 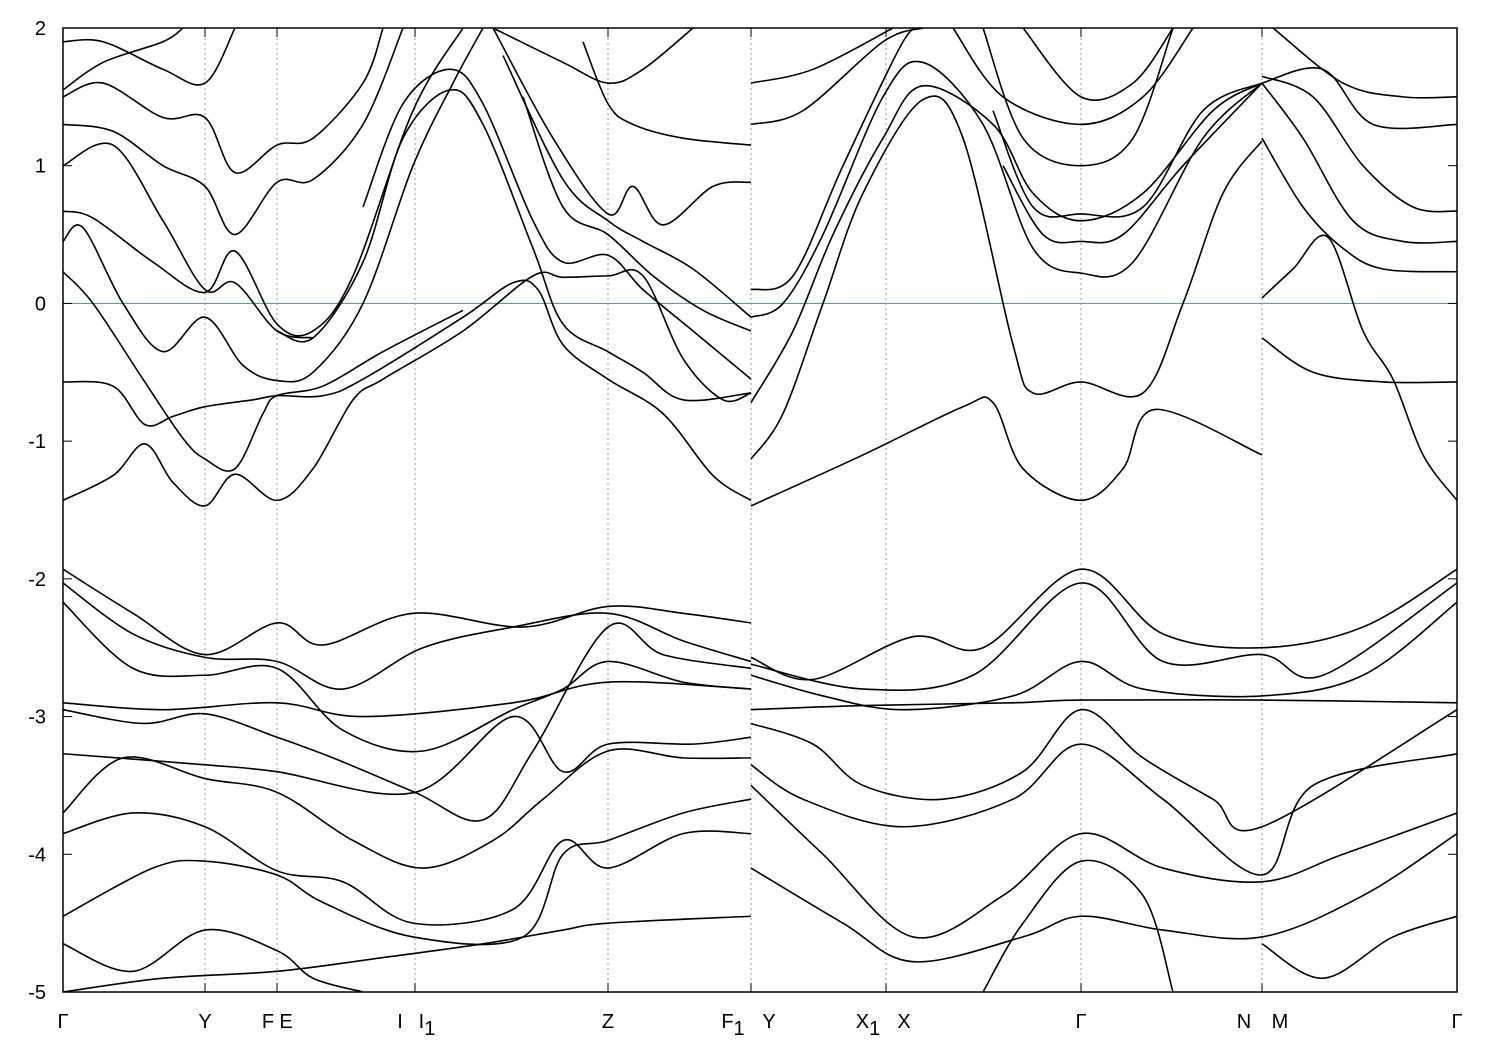 What do you see at coordinates (37, 855) in the screenshot?
I see `y-tick-label: -4` at bounding box center [37, 855].